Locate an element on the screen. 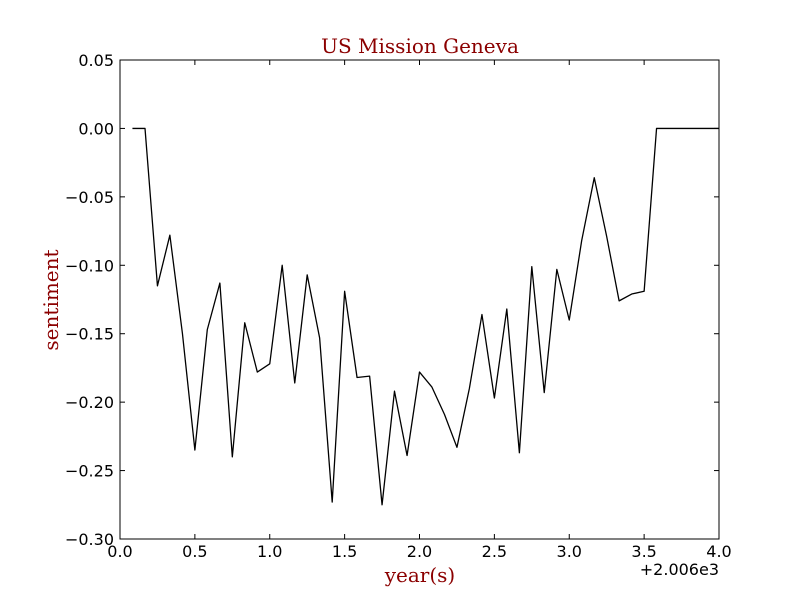 This screenshot has width=800, height=600. x-tick-label: 1.5 is located at coordinates (344, 551).